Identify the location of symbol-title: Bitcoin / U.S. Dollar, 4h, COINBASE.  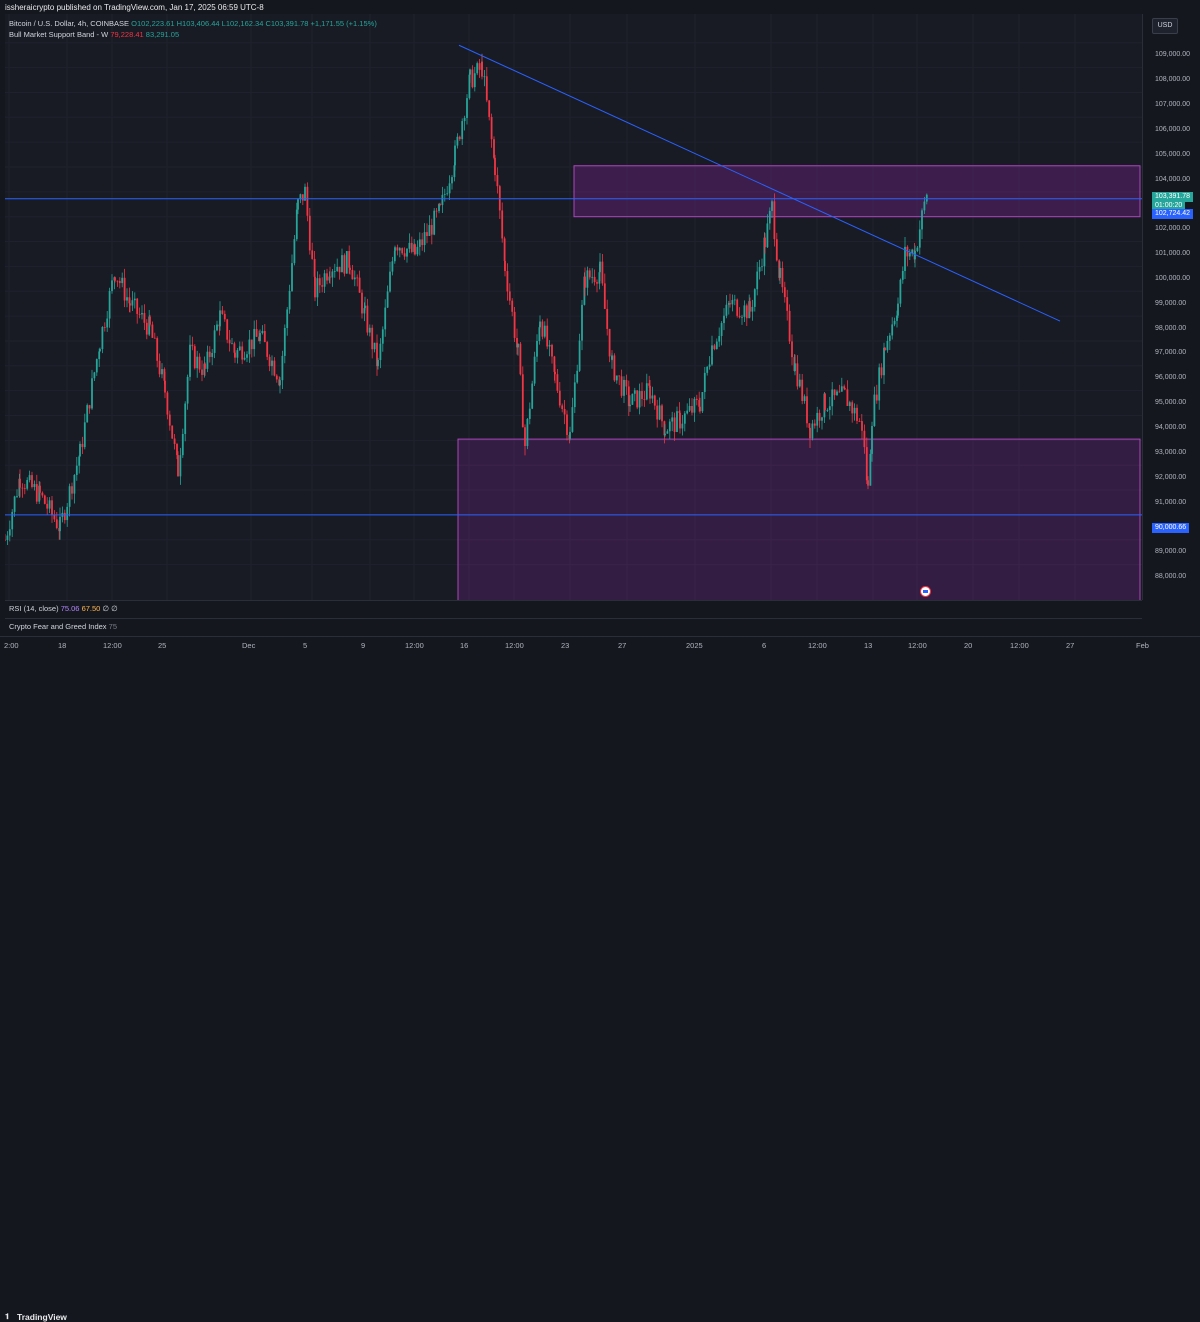
(69, 23).